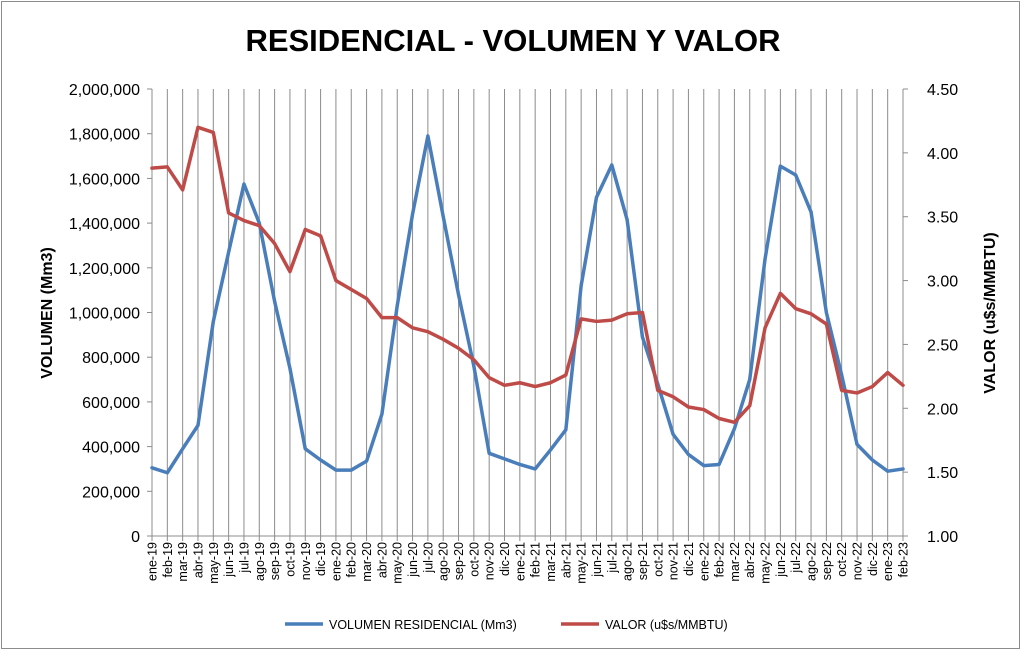 Image resolution: width=1023 pixels, height=655 pixels. What do you see at coordinates (111, 492) in the screenshot?
I see `left-tick-label: 200,000` at bounding box center [111, 492].